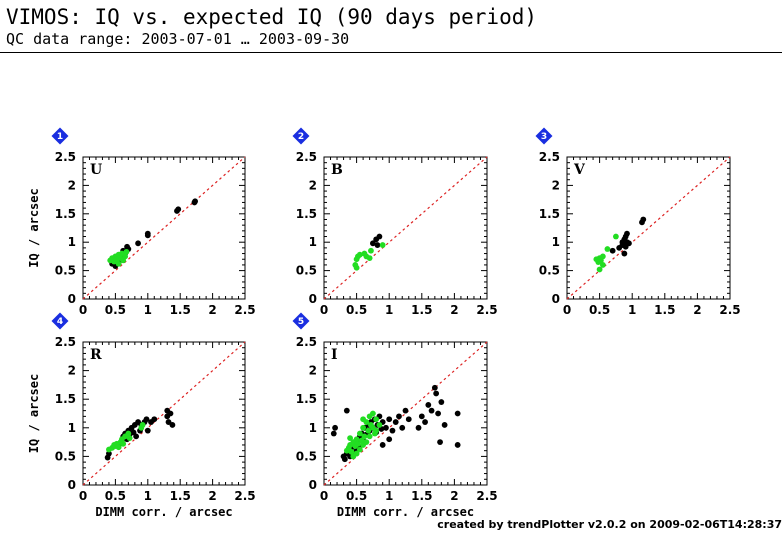 Image resolution: width=782 pixels, height=542 pixels. What do you see at coordinates (96, 355) in the screenshot?
I see `band-label: R` at bounding box center [96, 355].